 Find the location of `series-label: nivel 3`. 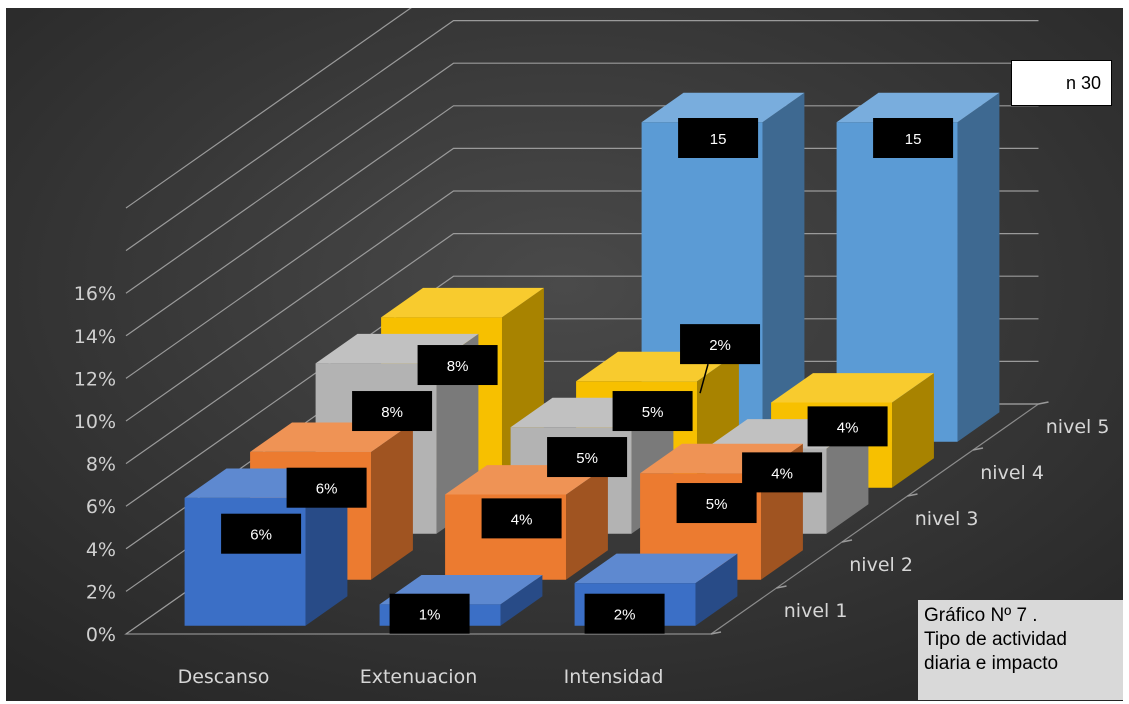

series-label: nivel 3 is located at coordinates (947, 519).